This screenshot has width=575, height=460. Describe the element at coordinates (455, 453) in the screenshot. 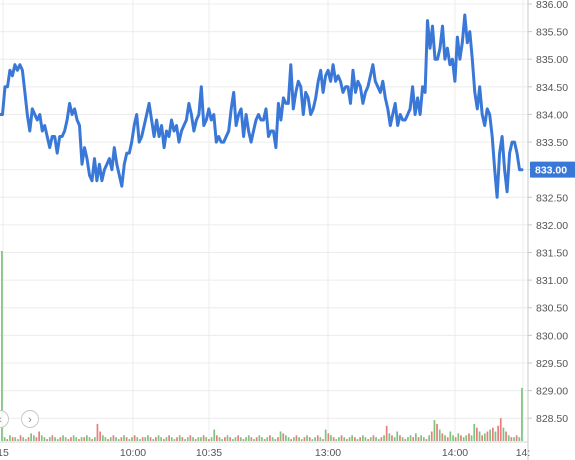

I see `time-tick-label: 14:00` at that location.